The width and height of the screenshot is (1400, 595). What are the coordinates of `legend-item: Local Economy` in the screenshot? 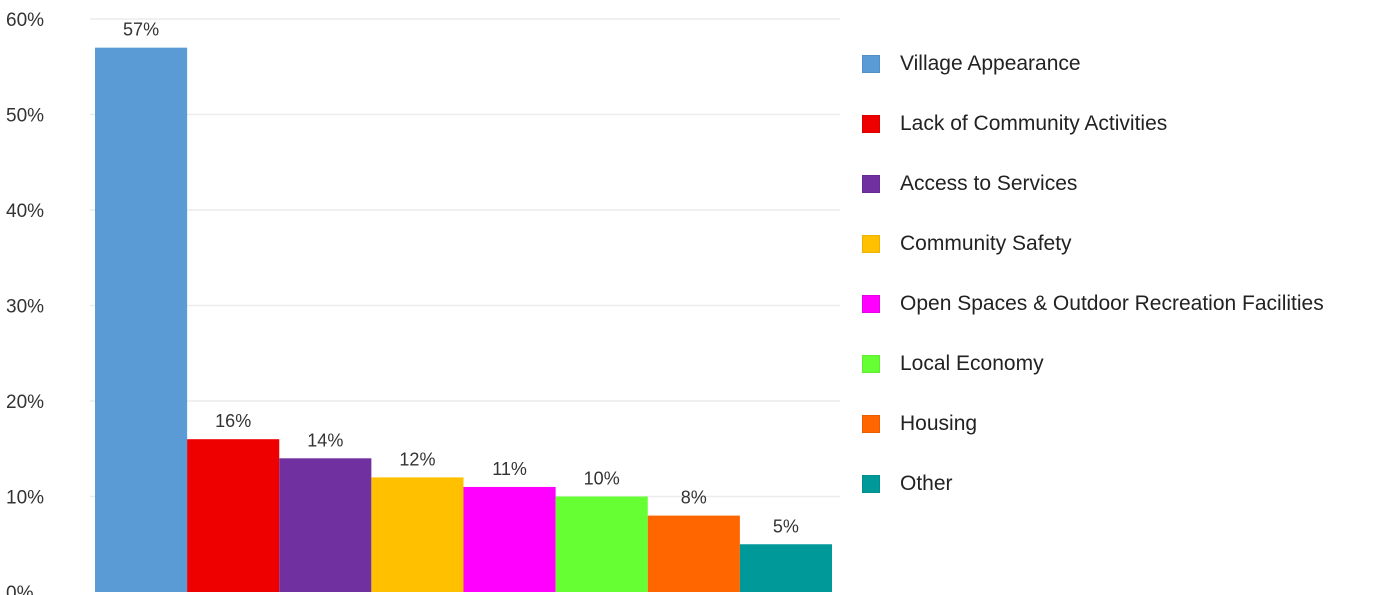 It's located at (1093, 364).